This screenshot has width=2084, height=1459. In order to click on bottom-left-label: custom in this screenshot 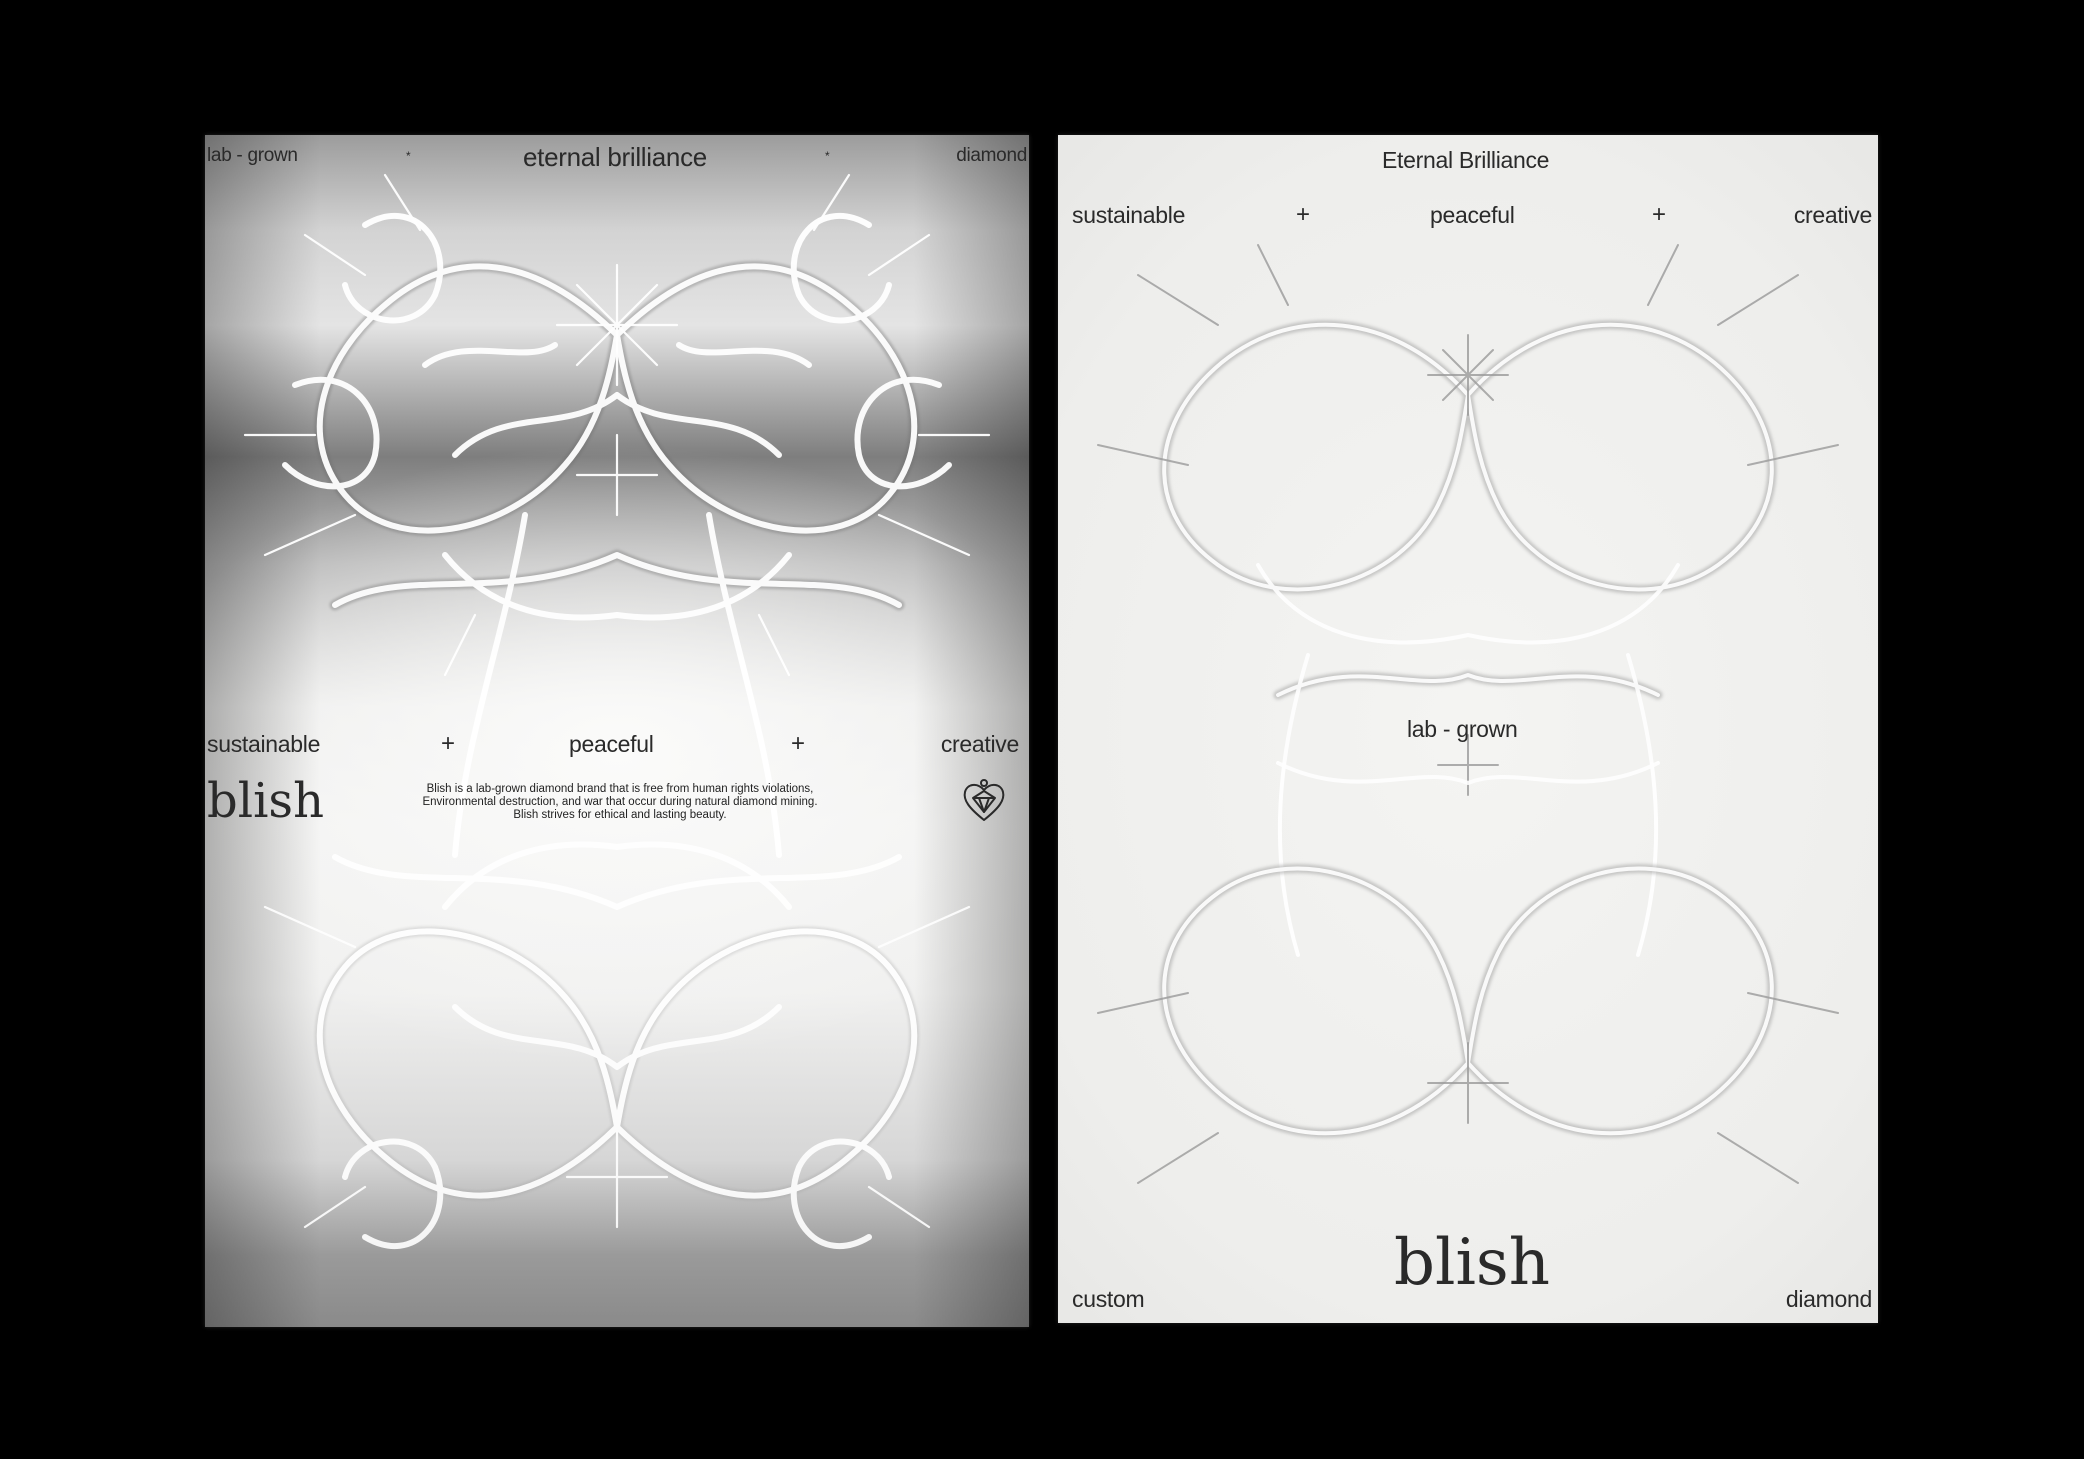, I will do `click(1108, 1299)`.